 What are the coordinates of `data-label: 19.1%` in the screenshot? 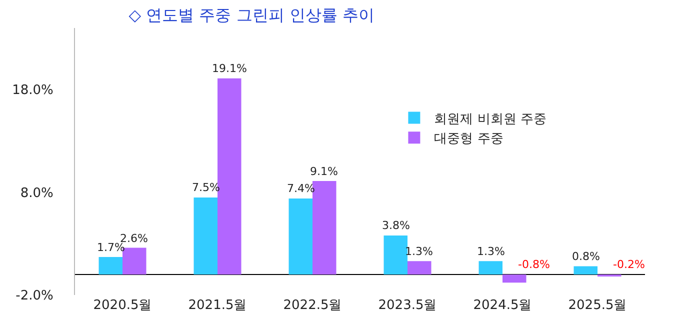 It's located at (229, 68).